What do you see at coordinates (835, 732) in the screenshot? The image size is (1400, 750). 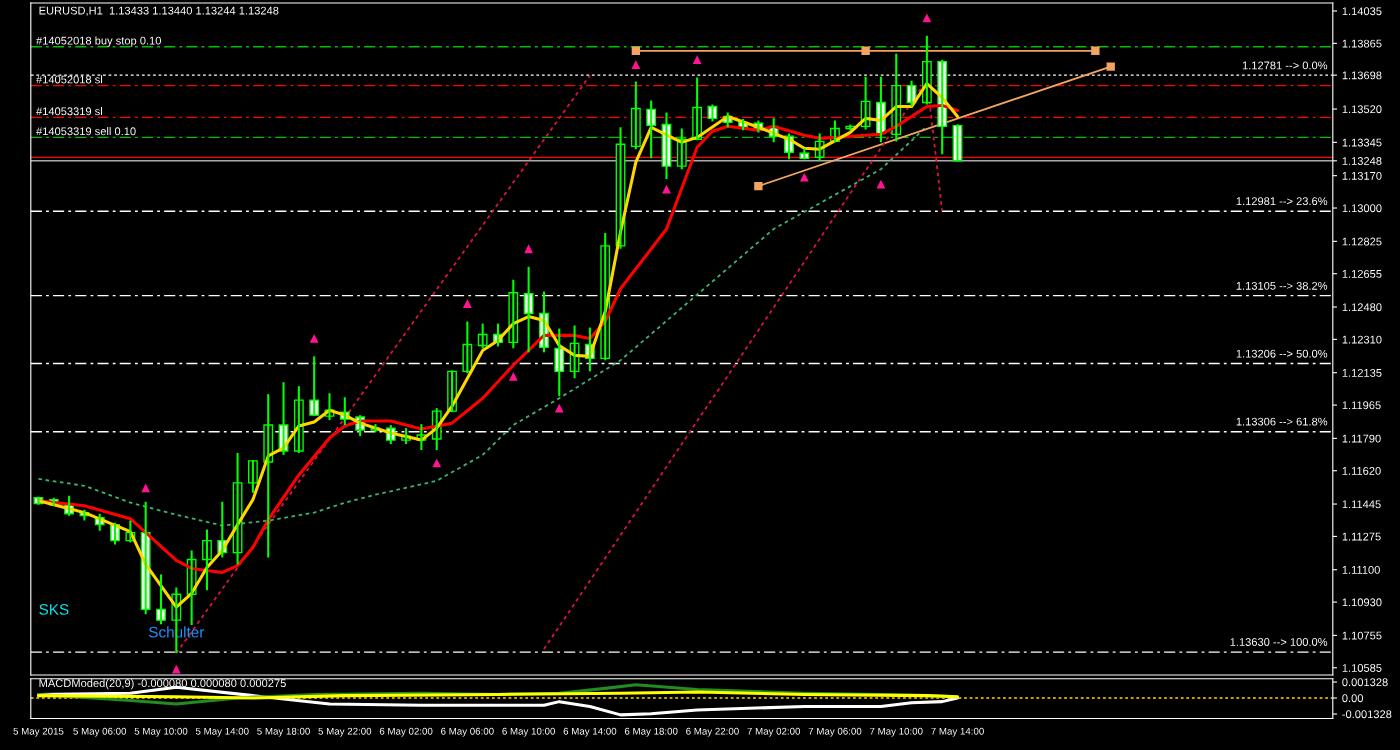 I see `x-tick-label: 7 May 06:00` at bounding box center [835, 732].